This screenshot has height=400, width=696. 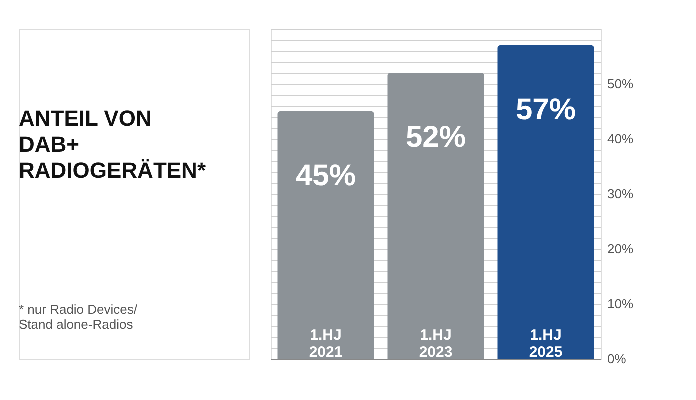 What do you see at coordinates (621, 304) in the screenshot?
I see `y-tick-label: 10%` at bounding box center [621, 304].